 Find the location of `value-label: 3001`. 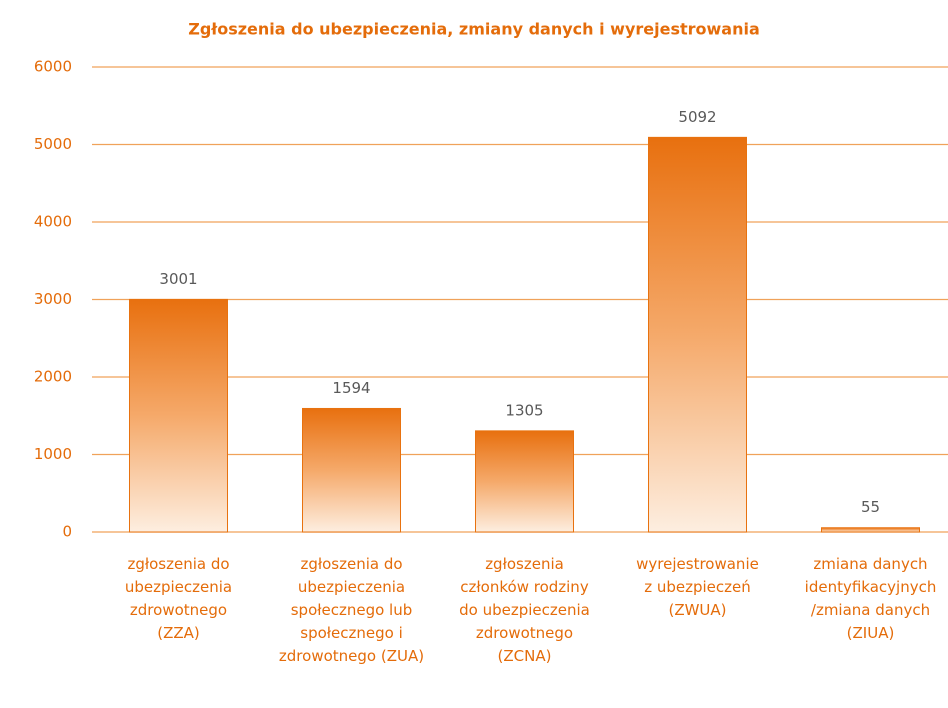

value-label: 3001 is located at coordinates (178, 279).